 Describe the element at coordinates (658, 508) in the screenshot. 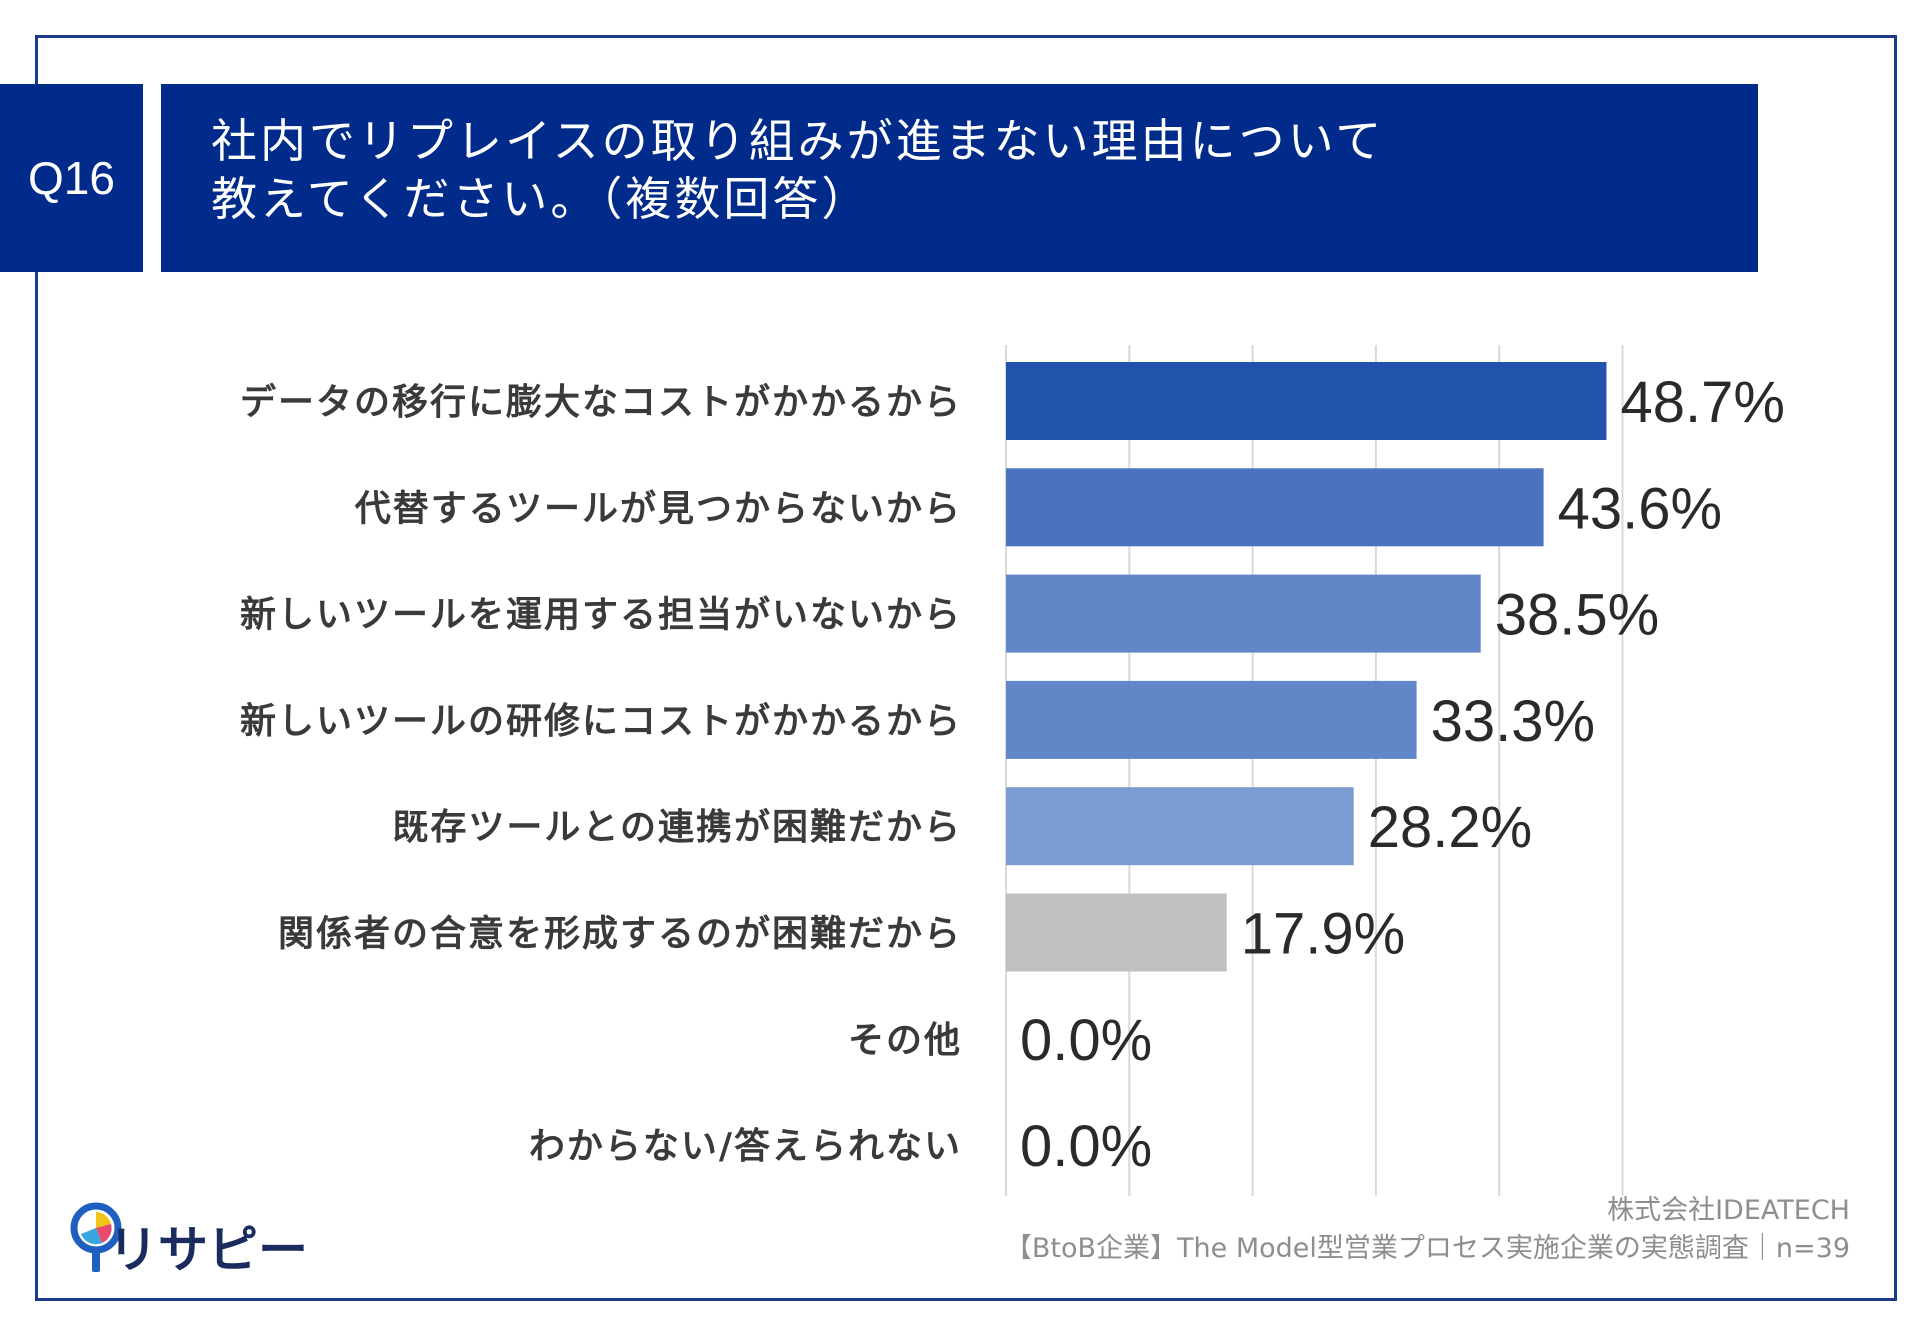

I see `category-label: 代替するツールが見つからないから` at that location.